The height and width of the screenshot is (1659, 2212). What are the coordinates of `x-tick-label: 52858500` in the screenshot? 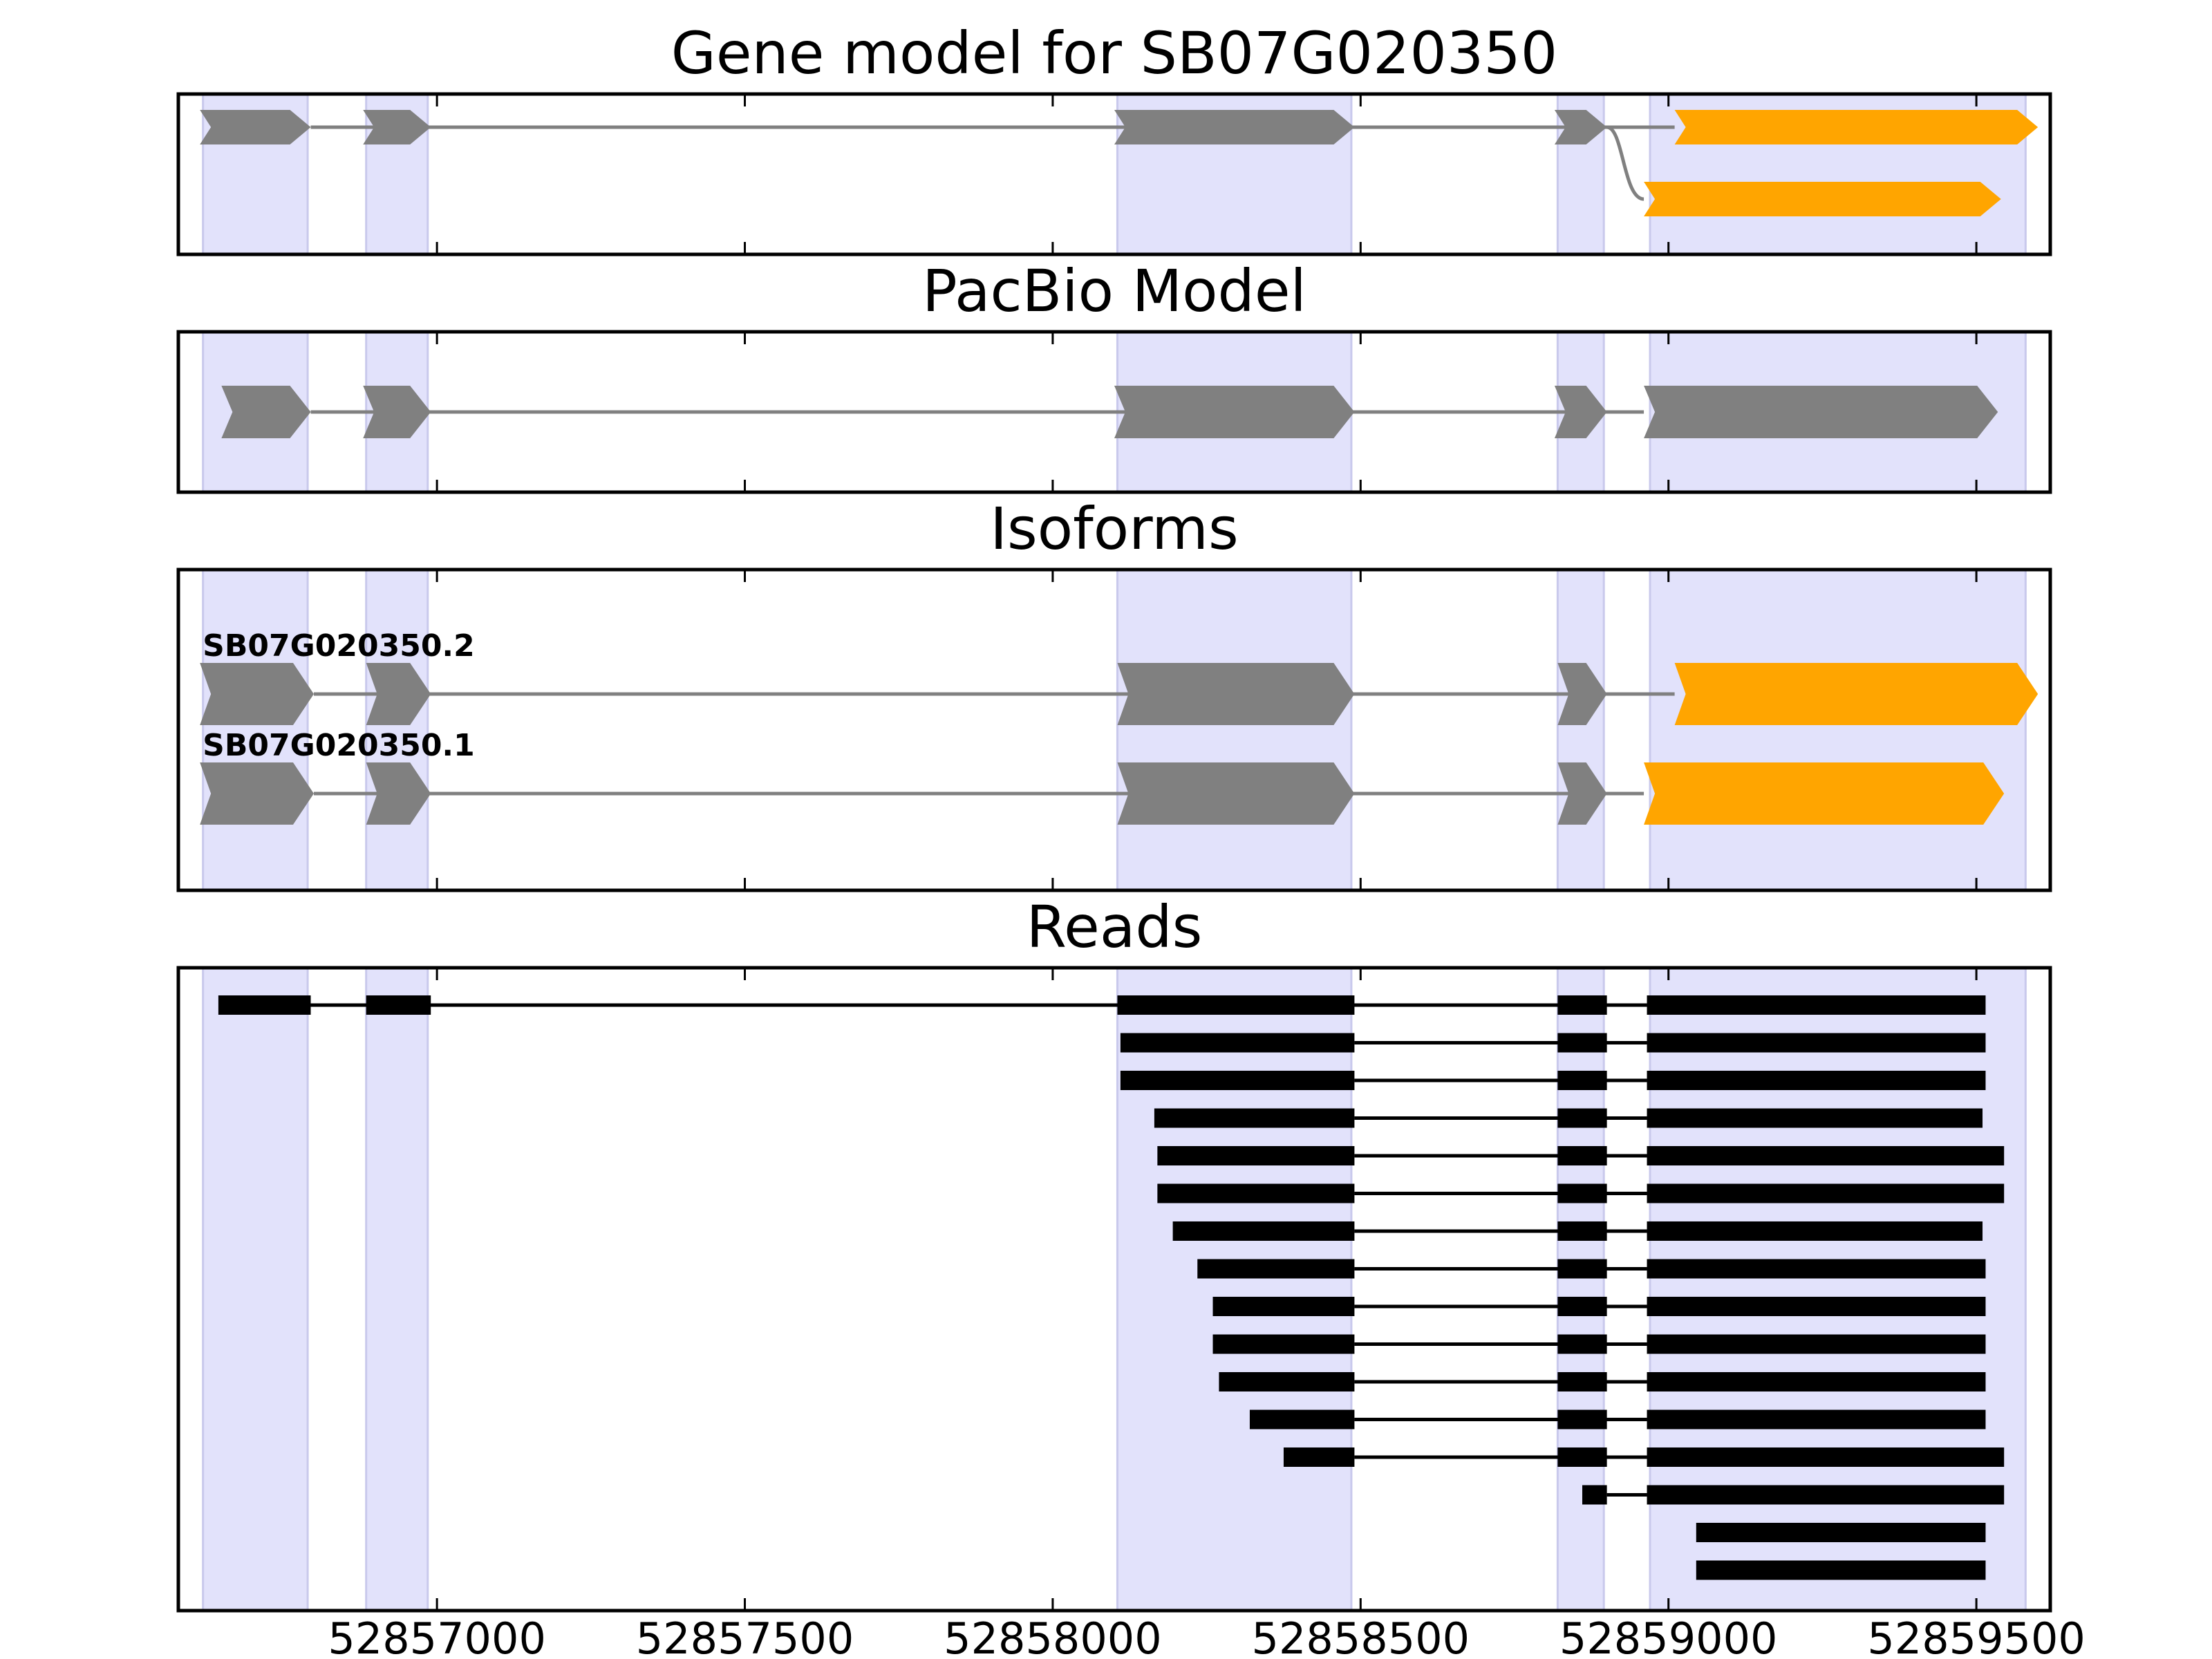 It's located at (1361, 1636).